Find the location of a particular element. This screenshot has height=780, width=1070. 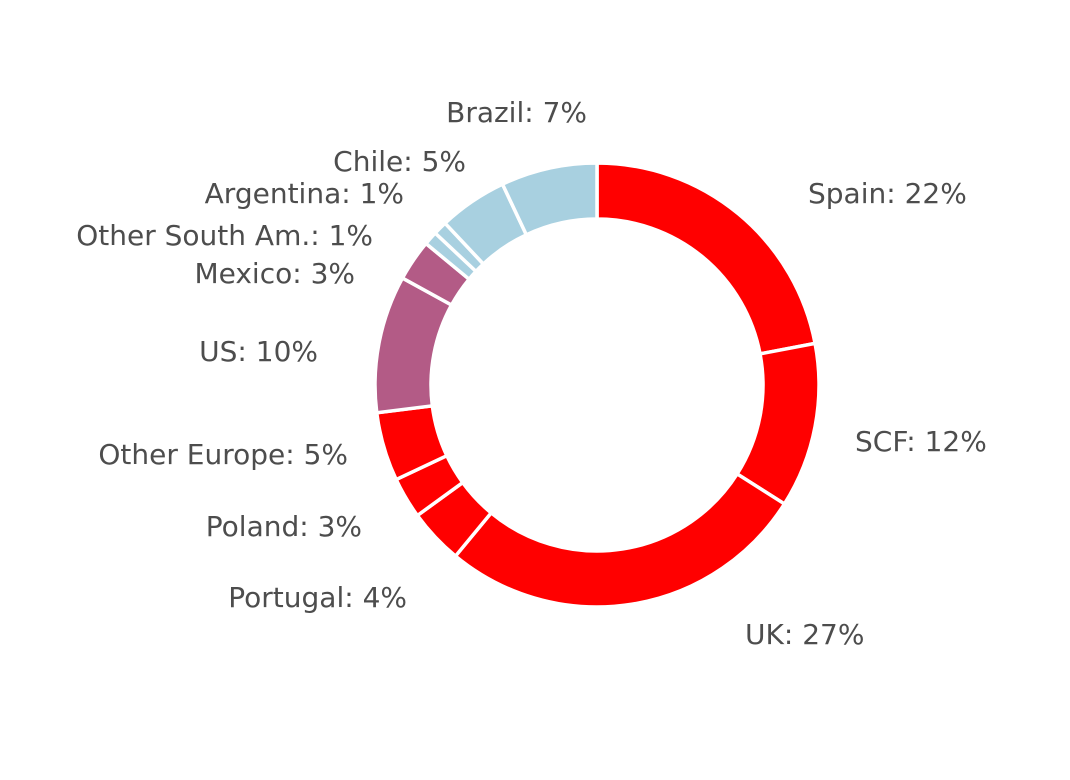

label-other-south-am: Other South Am.: 1% is located at coordinates (224, 235).